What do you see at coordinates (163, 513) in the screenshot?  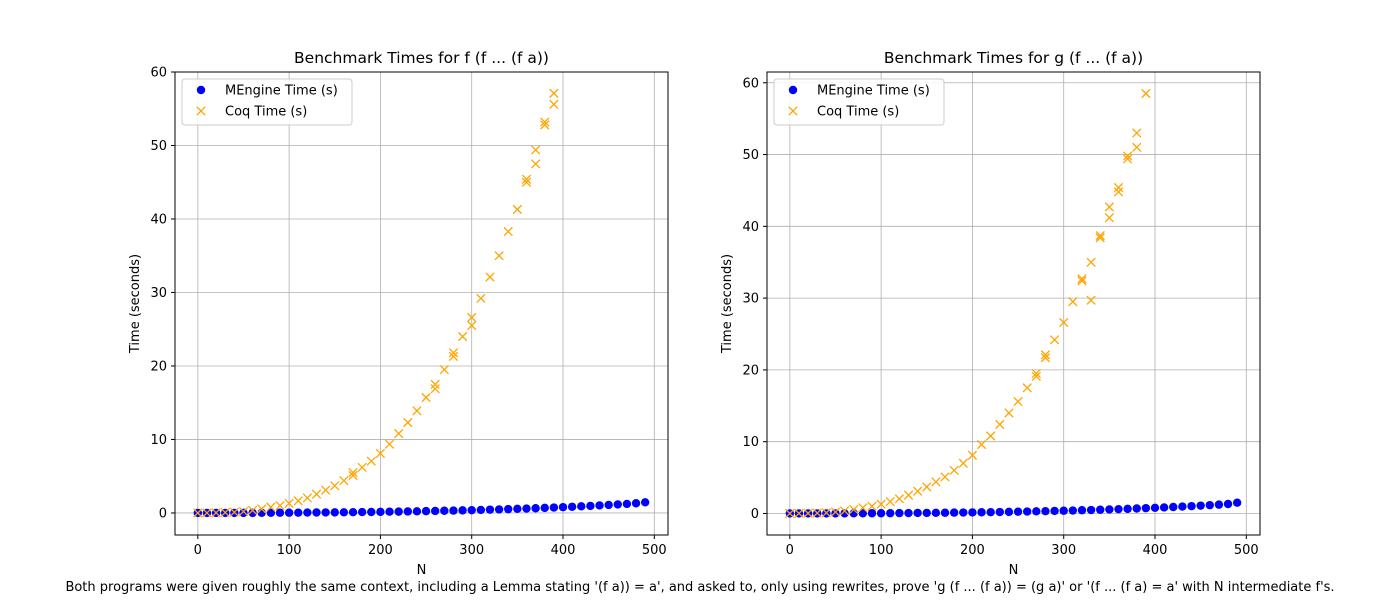 I see `y-tick-label: 0` at bounding box center [163, 513].